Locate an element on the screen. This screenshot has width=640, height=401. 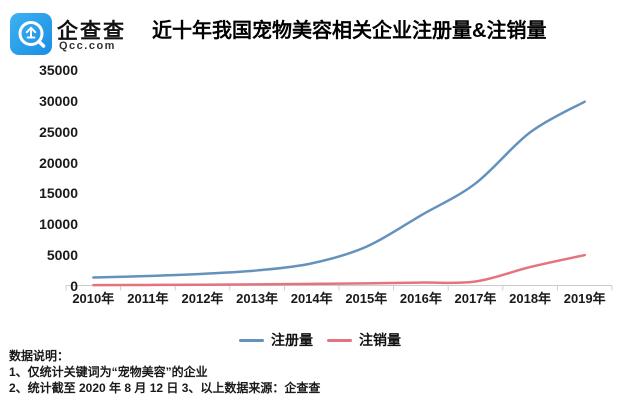
x-axis-tick-label: 2014年 is located at coordinates (311, 298).